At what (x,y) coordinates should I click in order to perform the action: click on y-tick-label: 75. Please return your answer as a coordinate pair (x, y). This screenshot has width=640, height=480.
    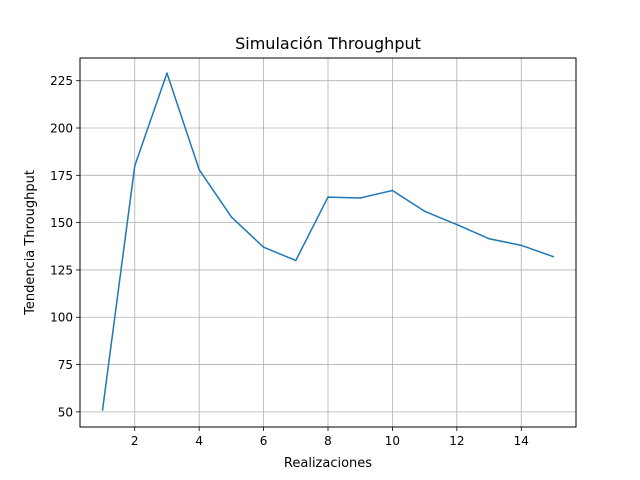
    Looking at the image, I should click on (65, 365).